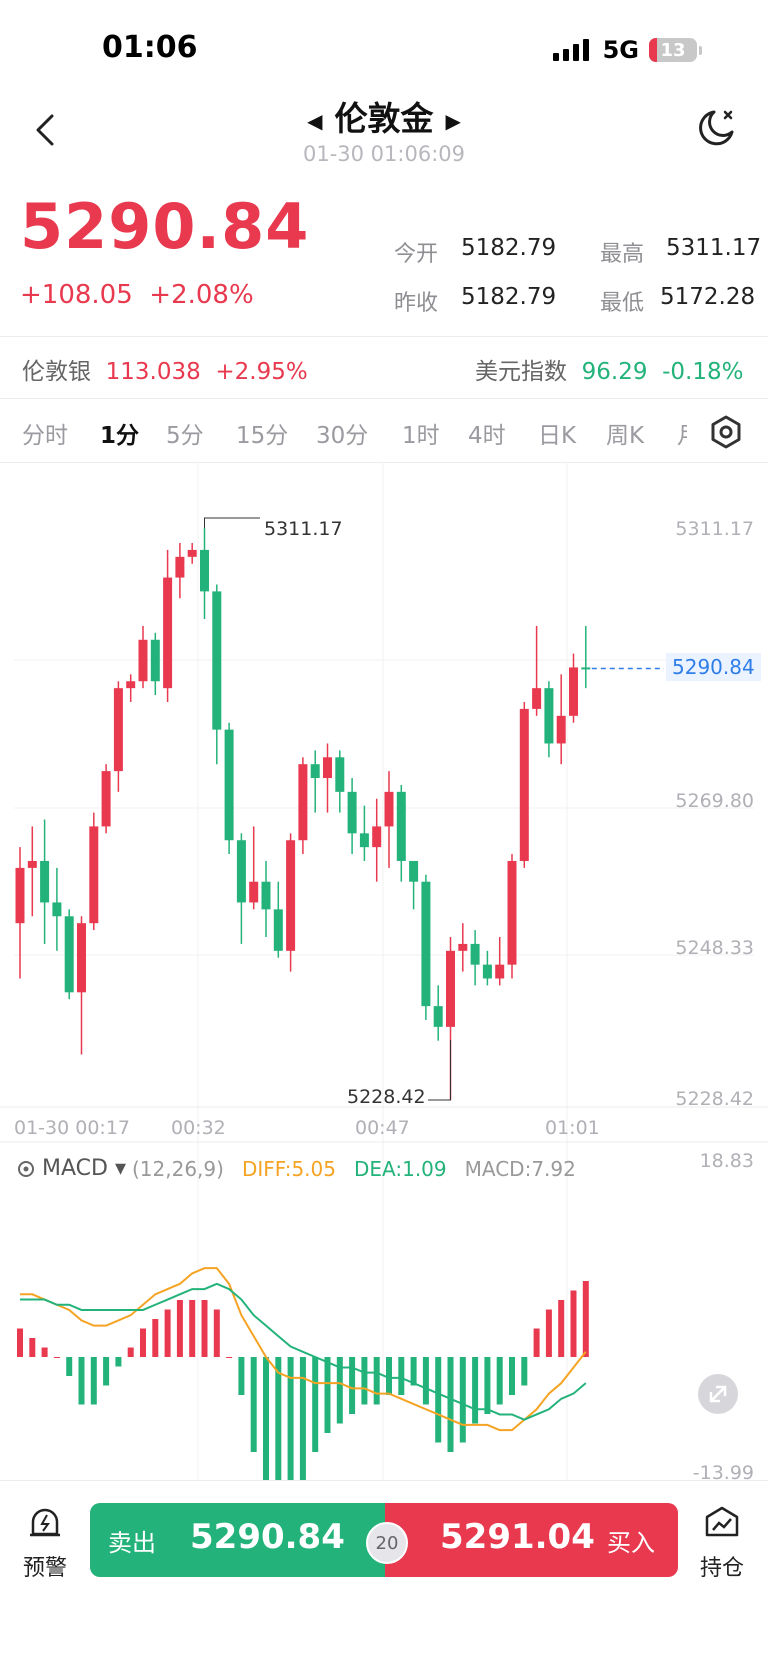 The width and height of the screenshot is (768, 1665). What do you see at coordinates (622, 303) in the screenshot?
I see `low-label: 最低` at bounding box center [622, 303].